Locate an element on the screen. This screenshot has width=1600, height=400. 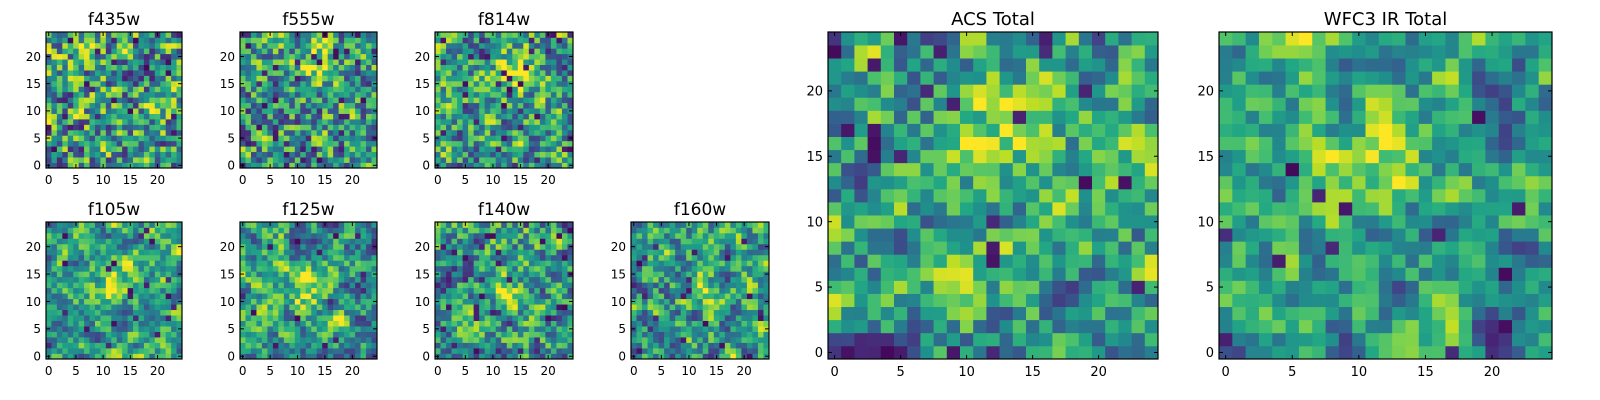
x-tick-label: 10 is located at coordinates (492, 180).